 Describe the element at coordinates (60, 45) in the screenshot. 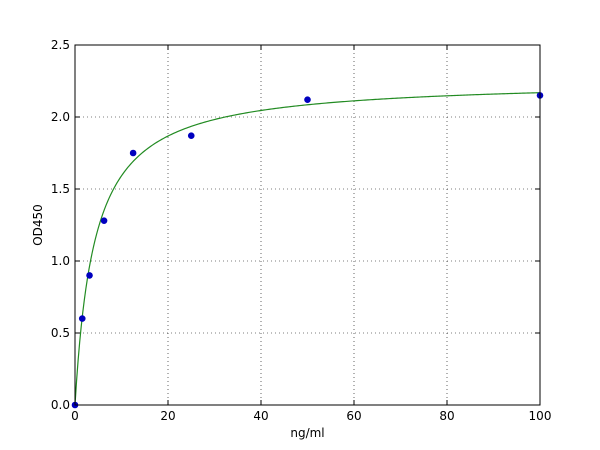

I see `y-tick-label: 2.5` at that location.